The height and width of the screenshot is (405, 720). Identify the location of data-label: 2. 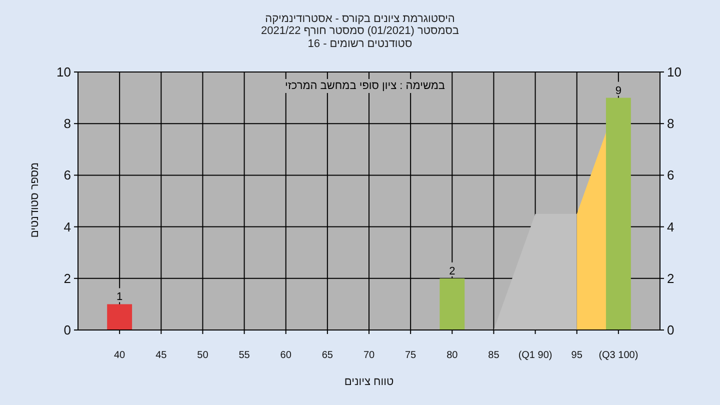
(452, 271).